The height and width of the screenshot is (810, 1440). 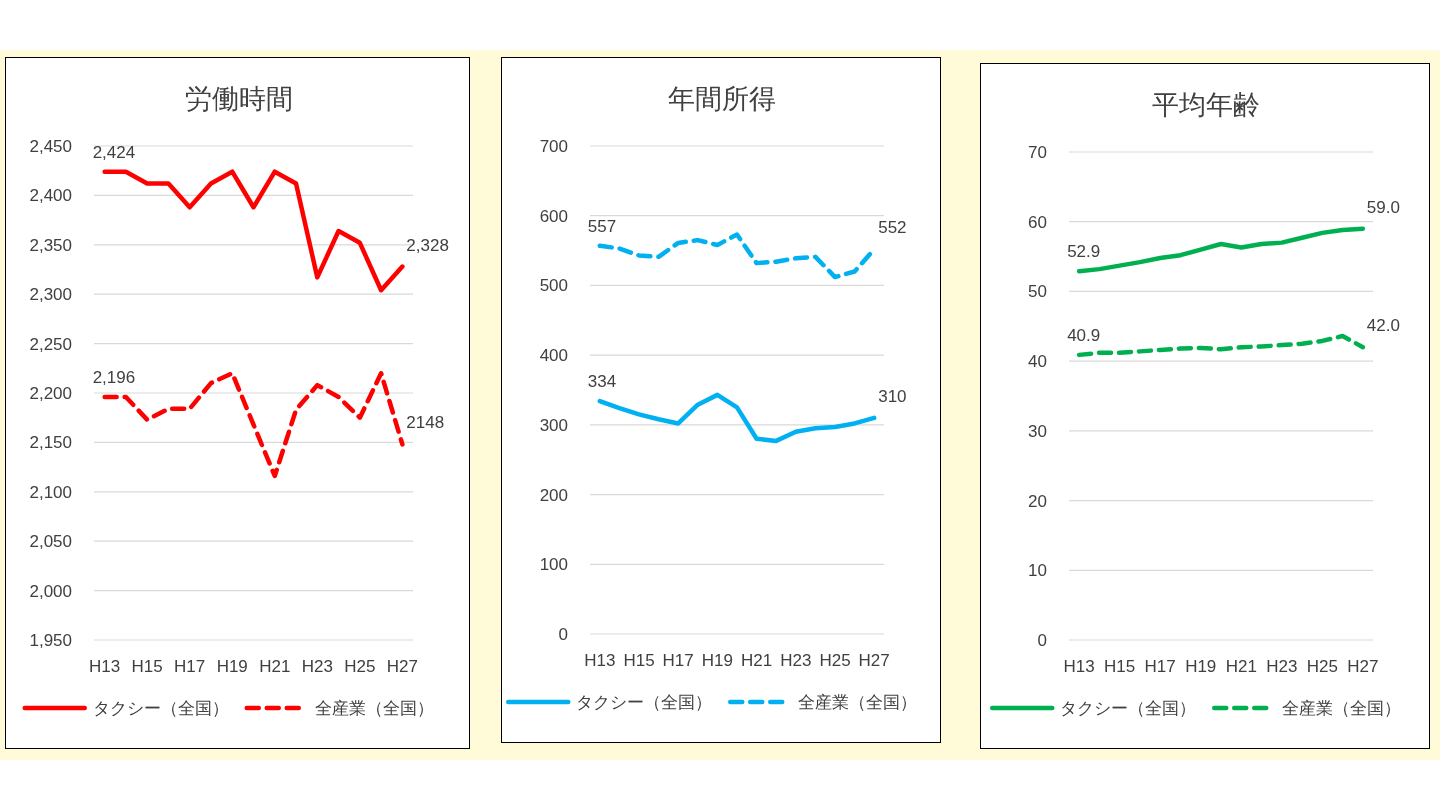 I want to click on y-tick-label: 2,250, so click(x=50, y=344).